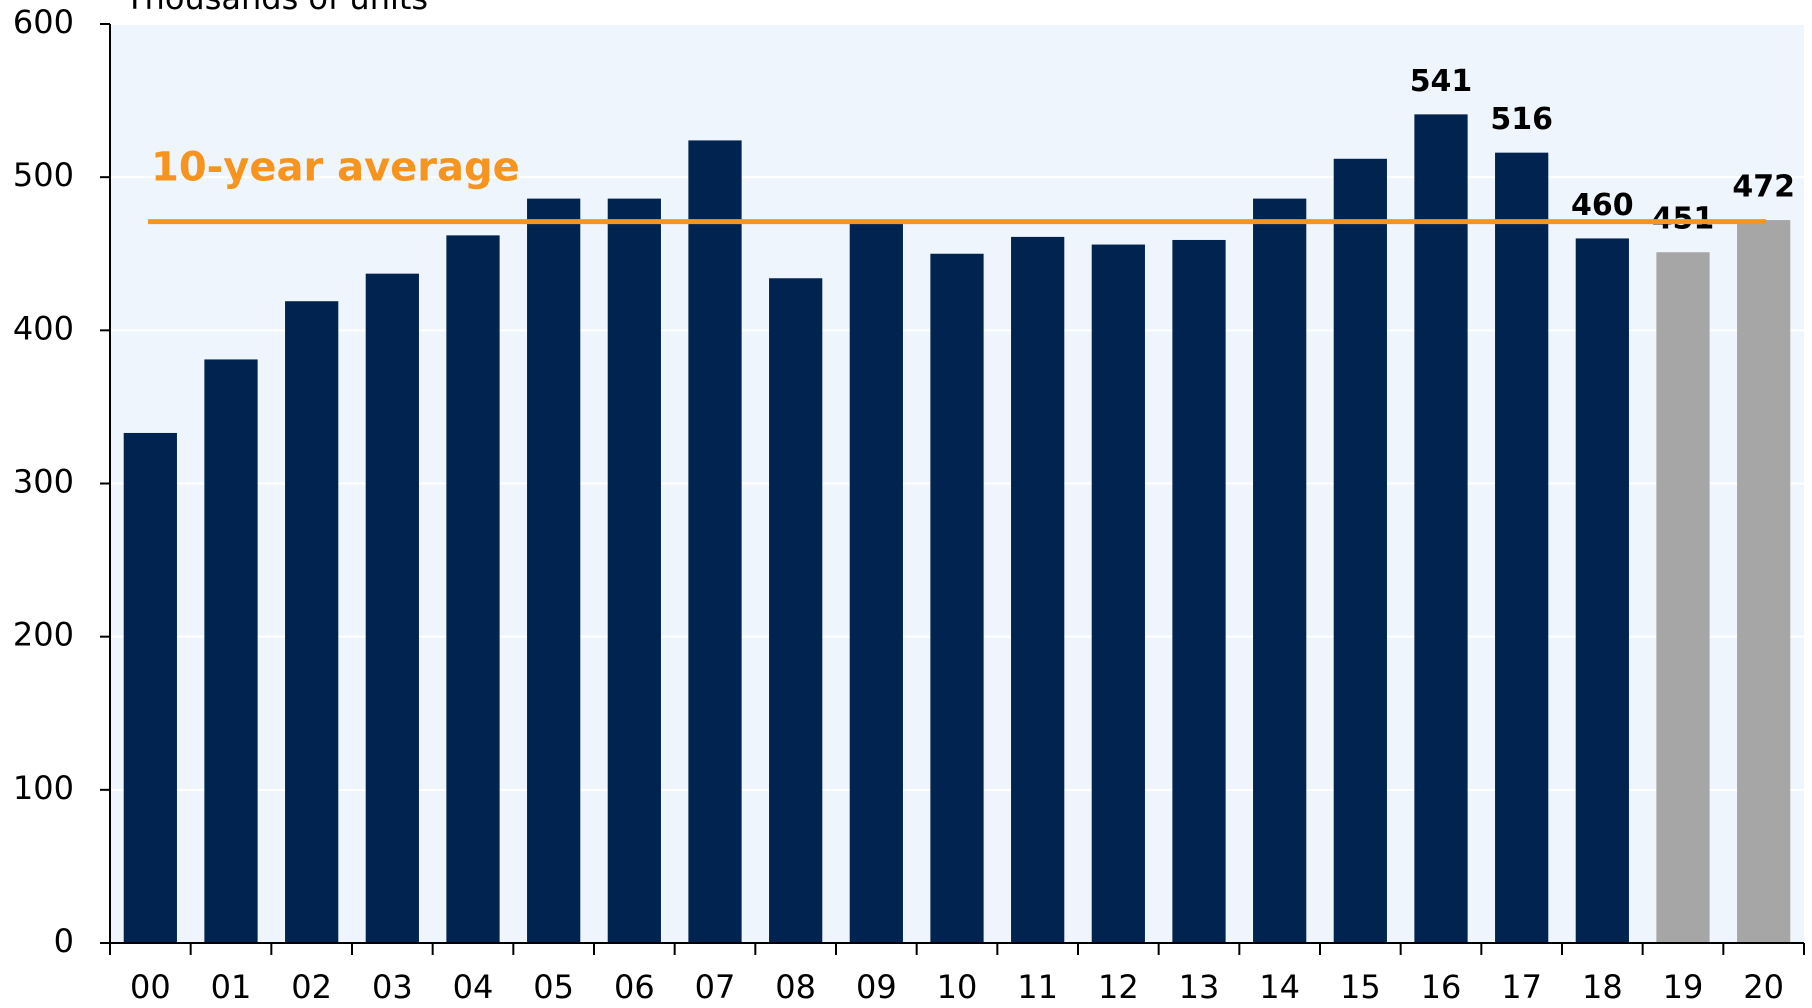 The image size is (1812, 1008). I want to click on x-tick-label: 07, so click(715, 987).